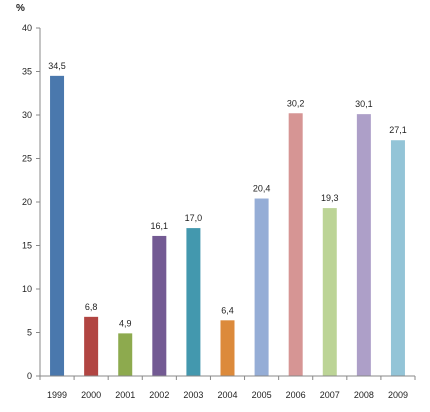 This screenshot has height=412, width=430. What do you see at coordinates (91, 395) in the screenshot?
I see `x-tick-label-2000: 2000` at bounding box center [91, 395].